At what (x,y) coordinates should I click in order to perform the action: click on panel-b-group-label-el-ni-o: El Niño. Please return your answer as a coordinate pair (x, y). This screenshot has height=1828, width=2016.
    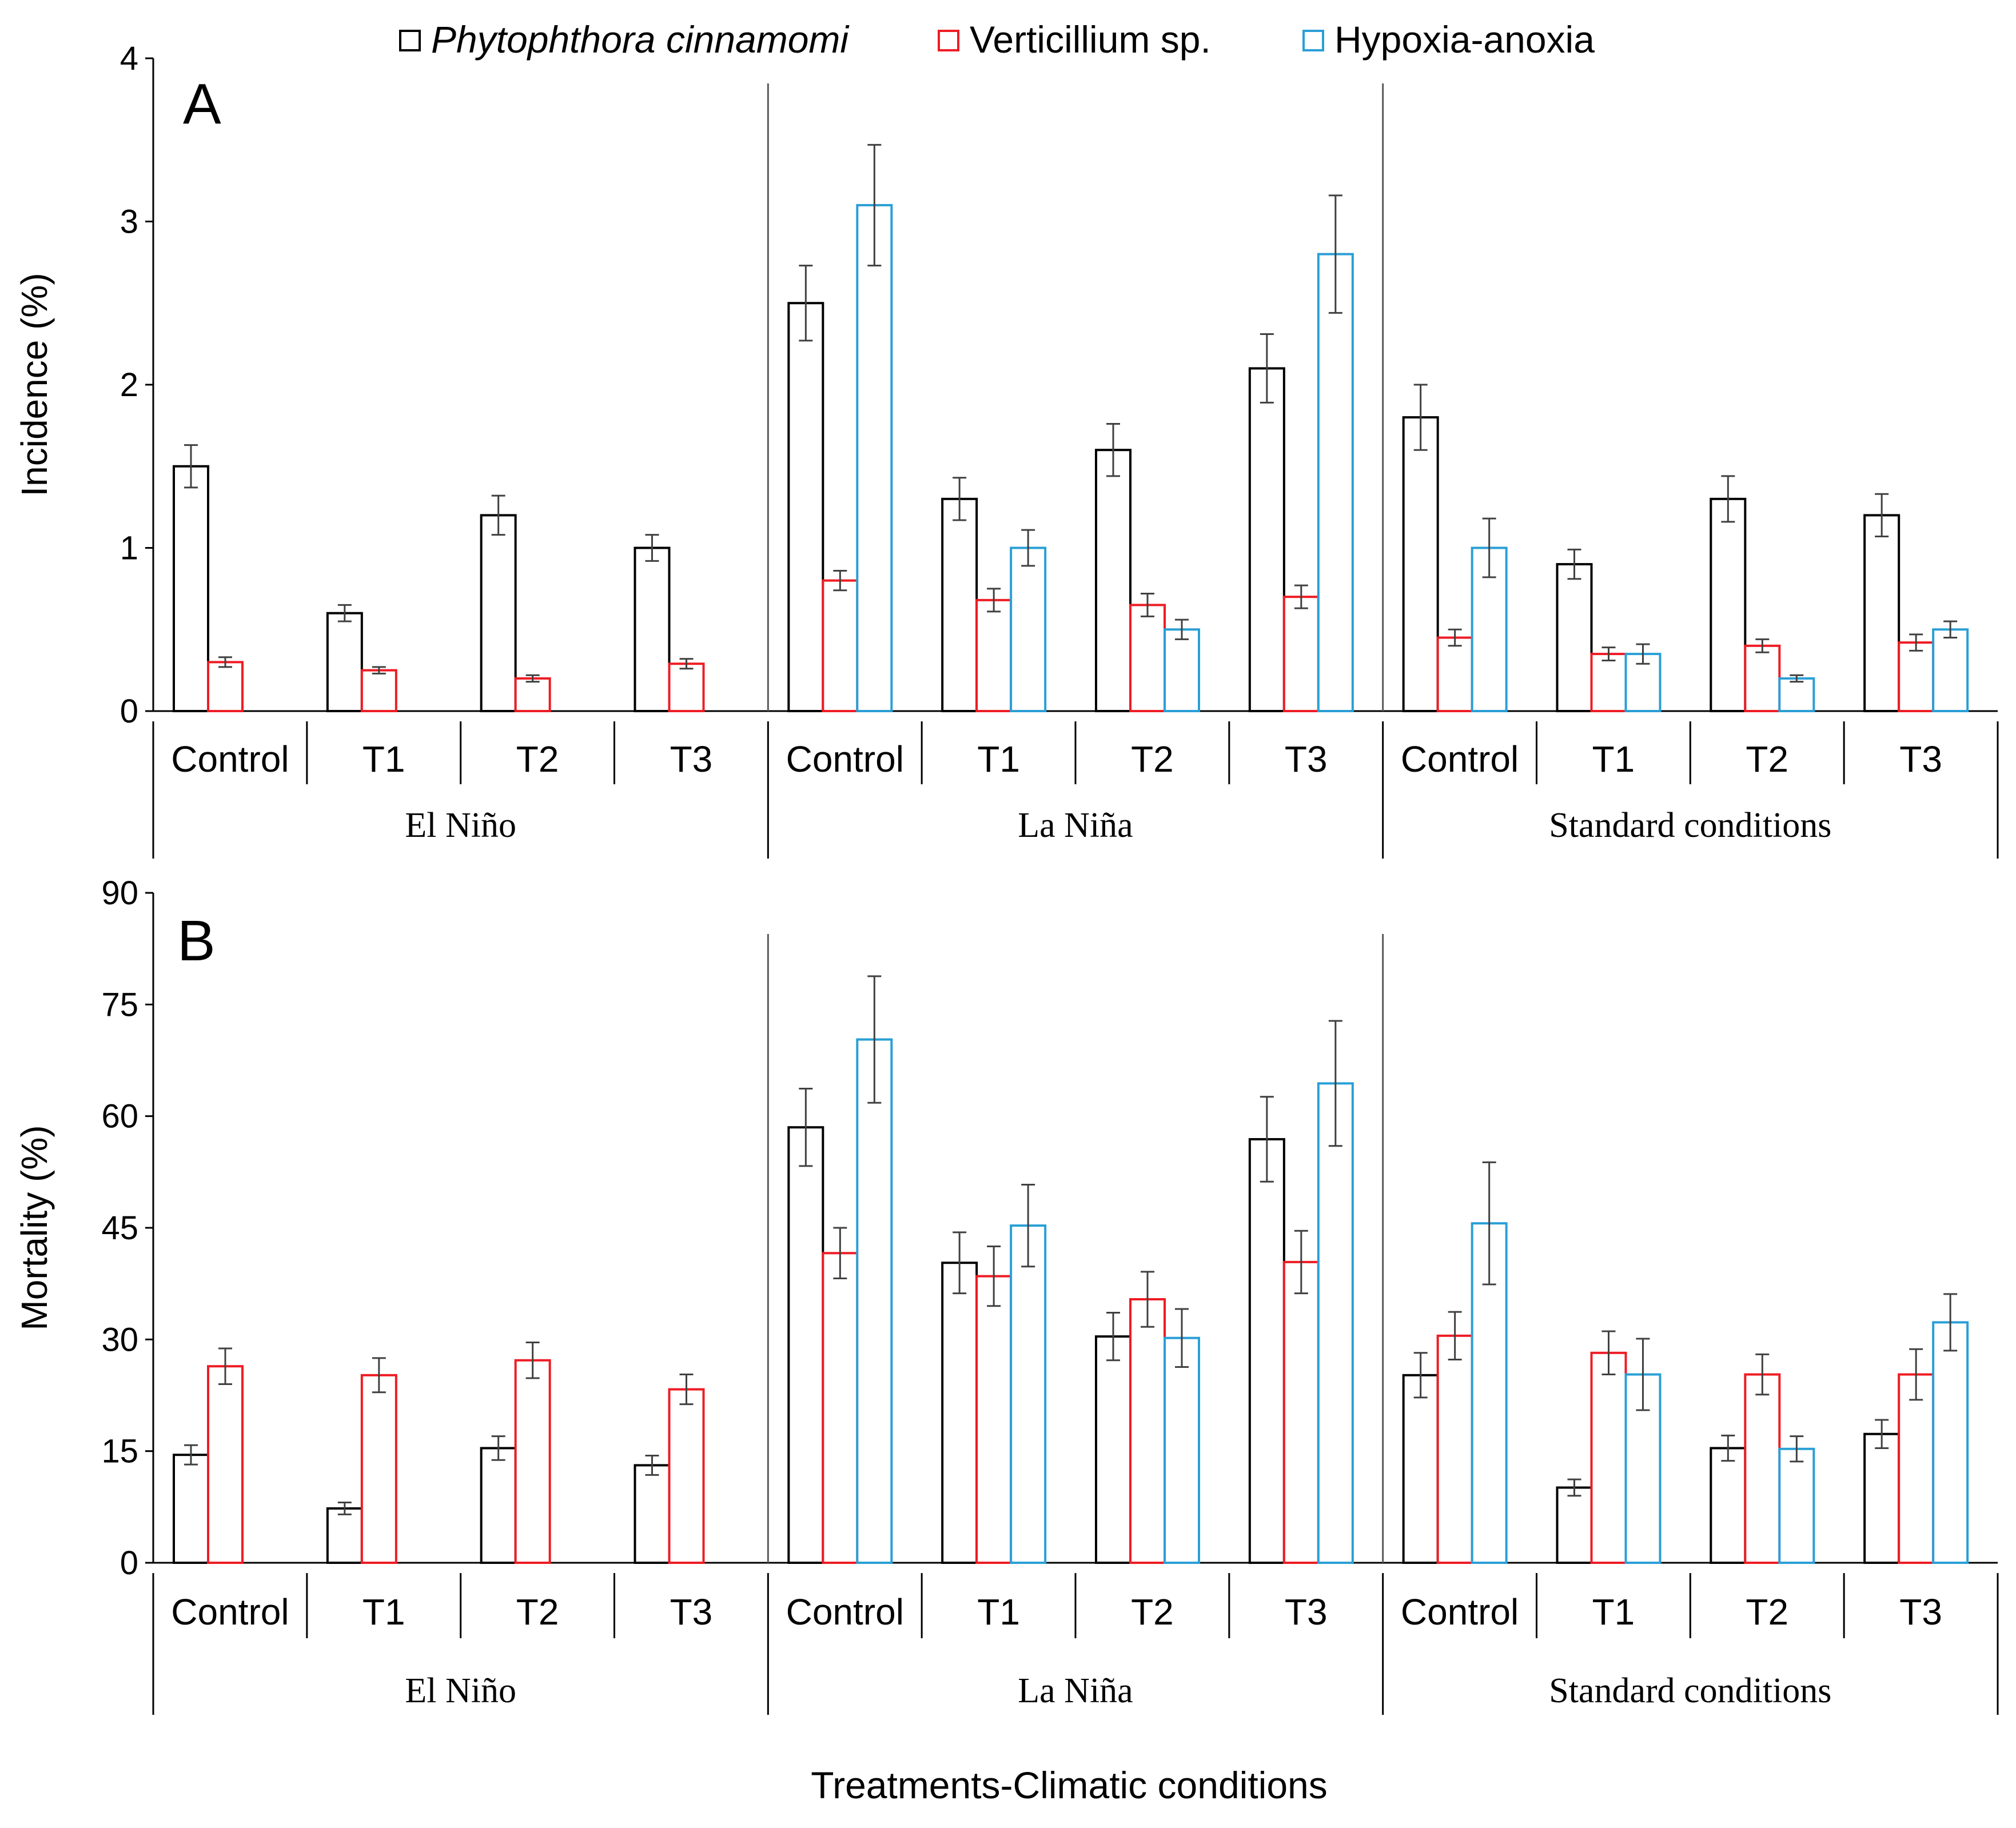
    Looking at the image, I should click on (460, 1690).